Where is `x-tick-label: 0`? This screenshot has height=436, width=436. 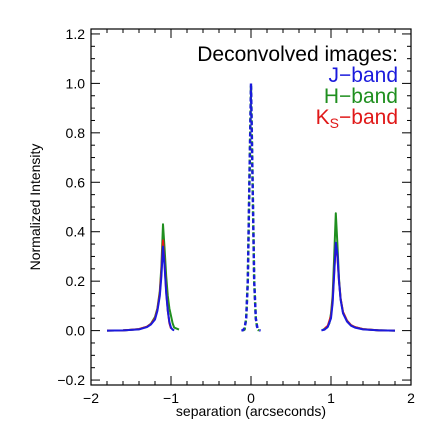
x-tick-label: 0 is located at coordinates (251, 398).